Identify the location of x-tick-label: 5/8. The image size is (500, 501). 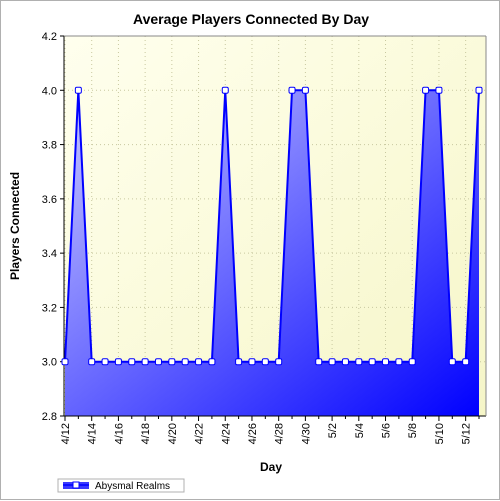
(413, 430).